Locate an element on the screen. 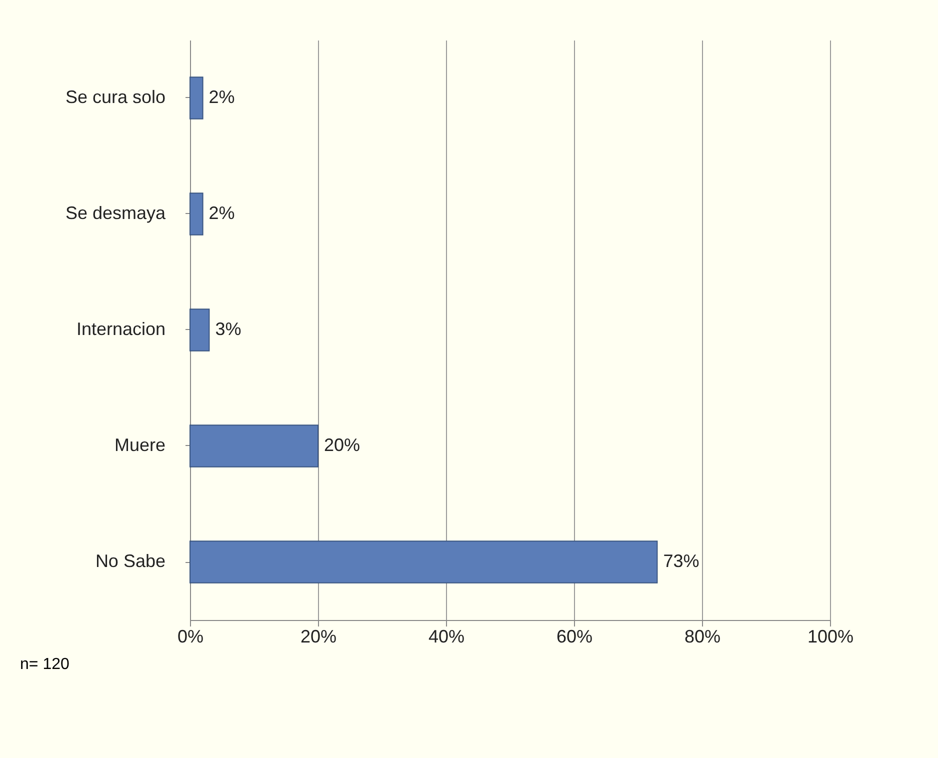 The width and height of the screenshot is (938, 758). data-label: 3% is located at coordinates (228, 329).